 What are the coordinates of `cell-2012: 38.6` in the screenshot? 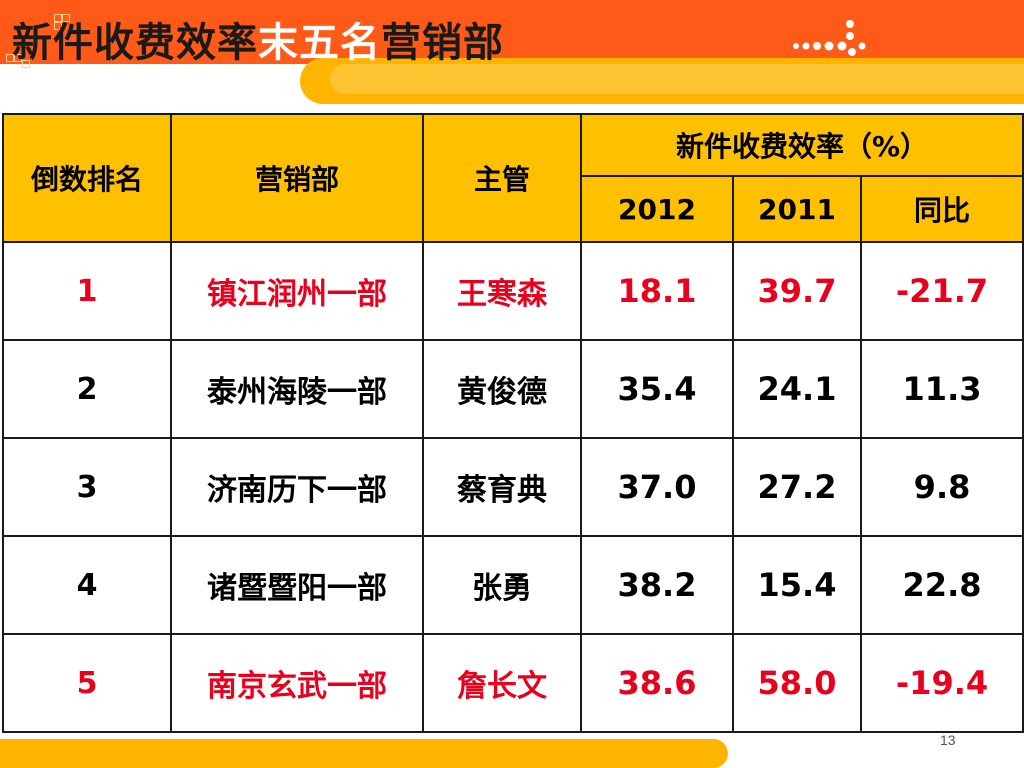 It's located at (657, 683).